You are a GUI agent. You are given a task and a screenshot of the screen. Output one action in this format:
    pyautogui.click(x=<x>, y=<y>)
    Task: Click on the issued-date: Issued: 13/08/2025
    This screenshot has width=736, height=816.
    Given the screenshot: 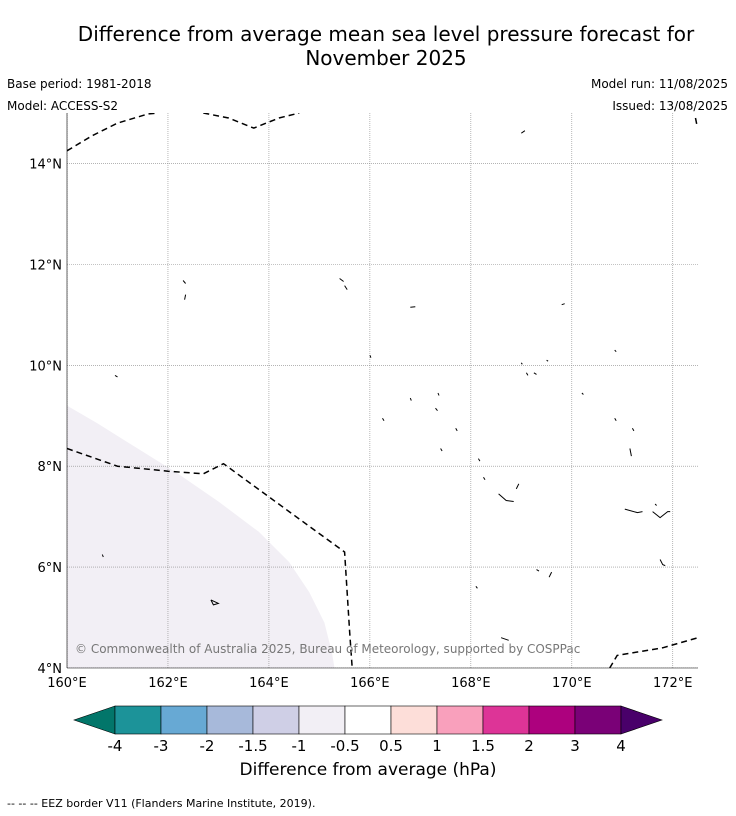 What is the action you would take?
    pyautogui.click(x=670, y=106)
    